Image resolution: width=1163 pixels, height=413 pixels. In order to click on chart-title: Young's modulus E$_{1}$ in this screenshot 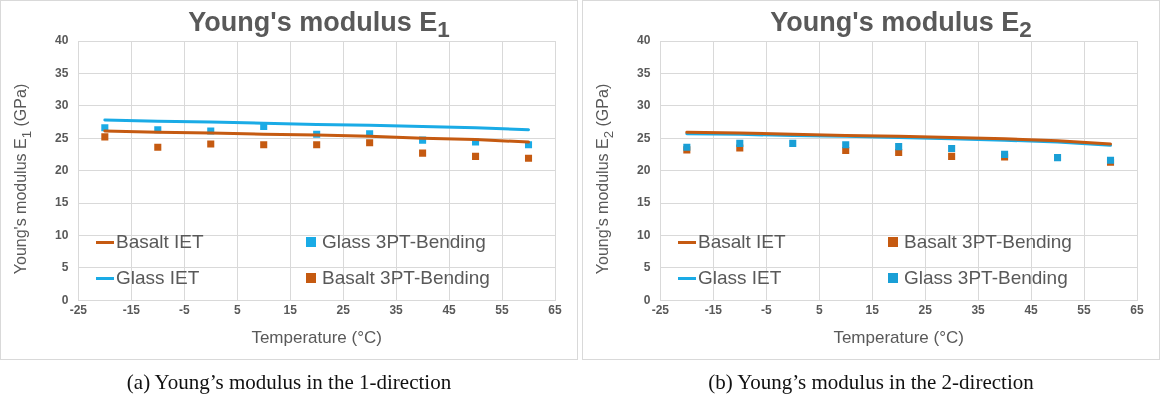, I will do `click(319, 25)`.